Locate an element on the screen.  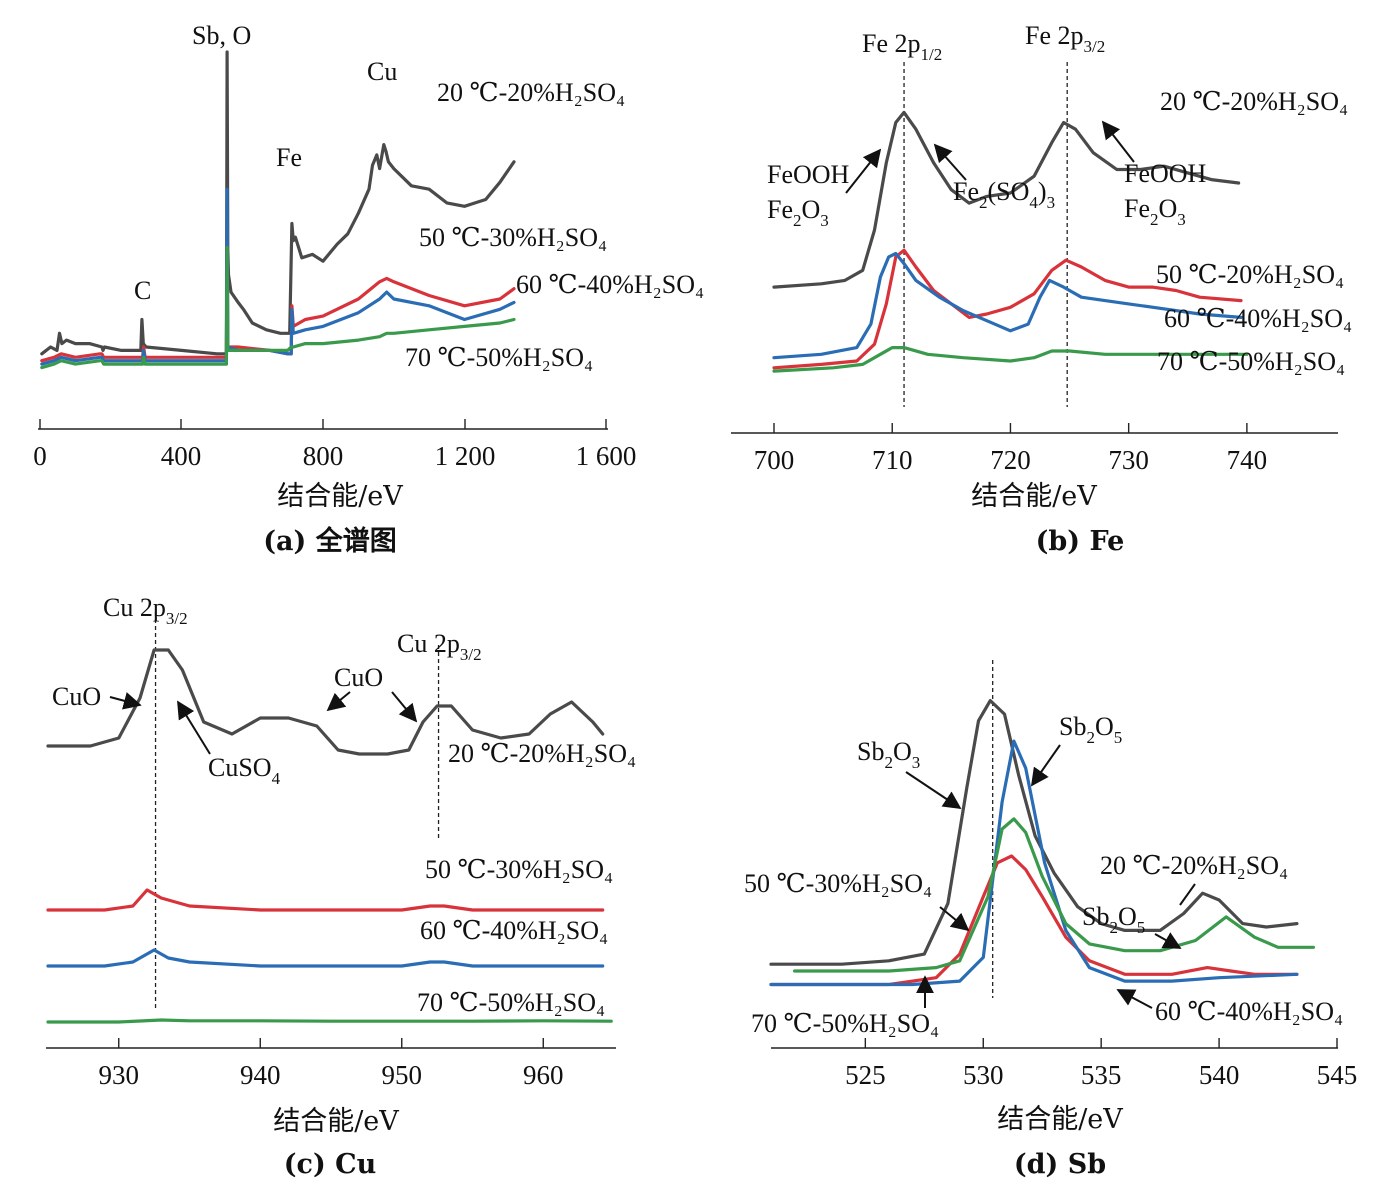
panel-d-xlabel: 结合能/eV is located at coordinates (1060, 1119).